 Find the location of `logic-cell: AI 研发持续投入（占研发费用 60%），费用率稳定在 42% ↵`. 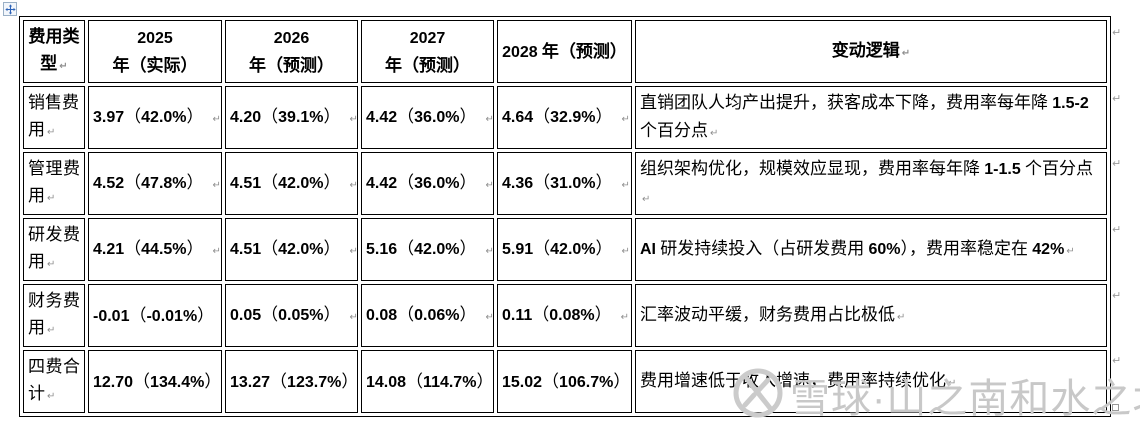

logic-cell: AI 研发持续投入（占研发费用 60%），费用率稳定在 42% ↵ is located at coordinates (871, 249).